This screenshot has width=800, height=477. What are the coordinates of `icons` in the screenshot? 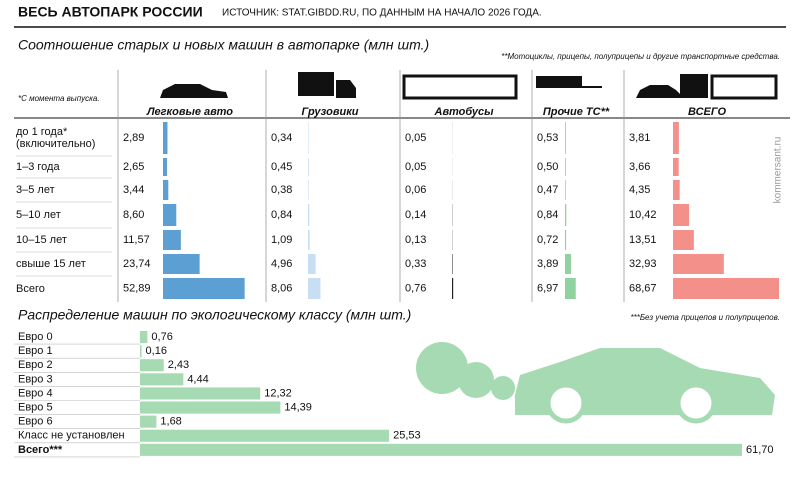 It's located at (469, 86).